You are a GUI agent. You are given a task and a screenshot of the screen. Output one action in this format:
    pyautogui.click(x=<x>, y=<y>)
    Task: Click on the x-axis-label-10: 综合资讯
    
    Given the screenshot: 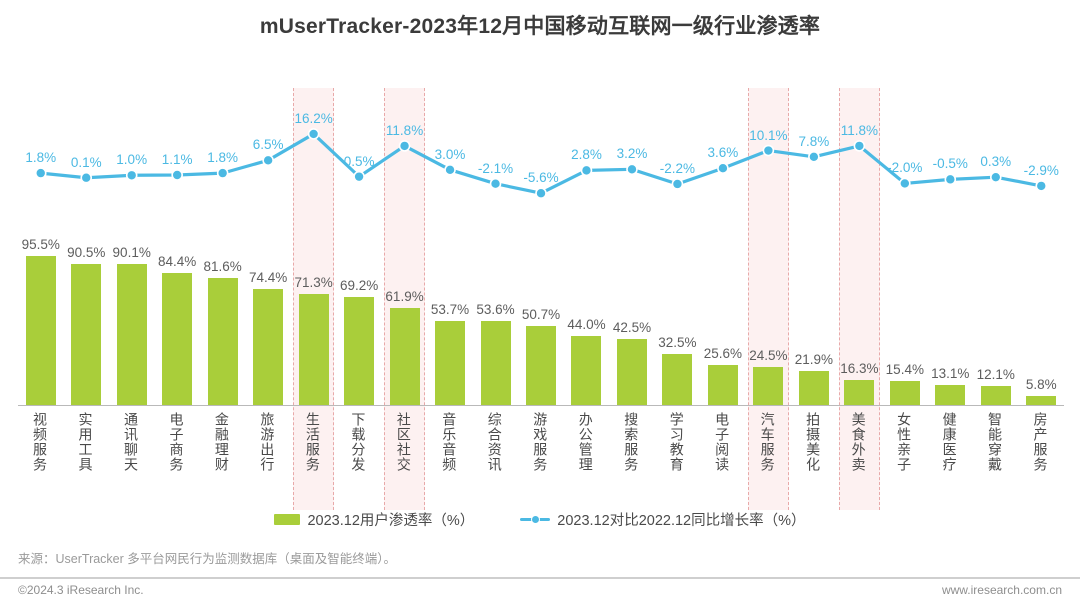 What is the action you would take?
    pyautogui.click(x=494, y=442)
    